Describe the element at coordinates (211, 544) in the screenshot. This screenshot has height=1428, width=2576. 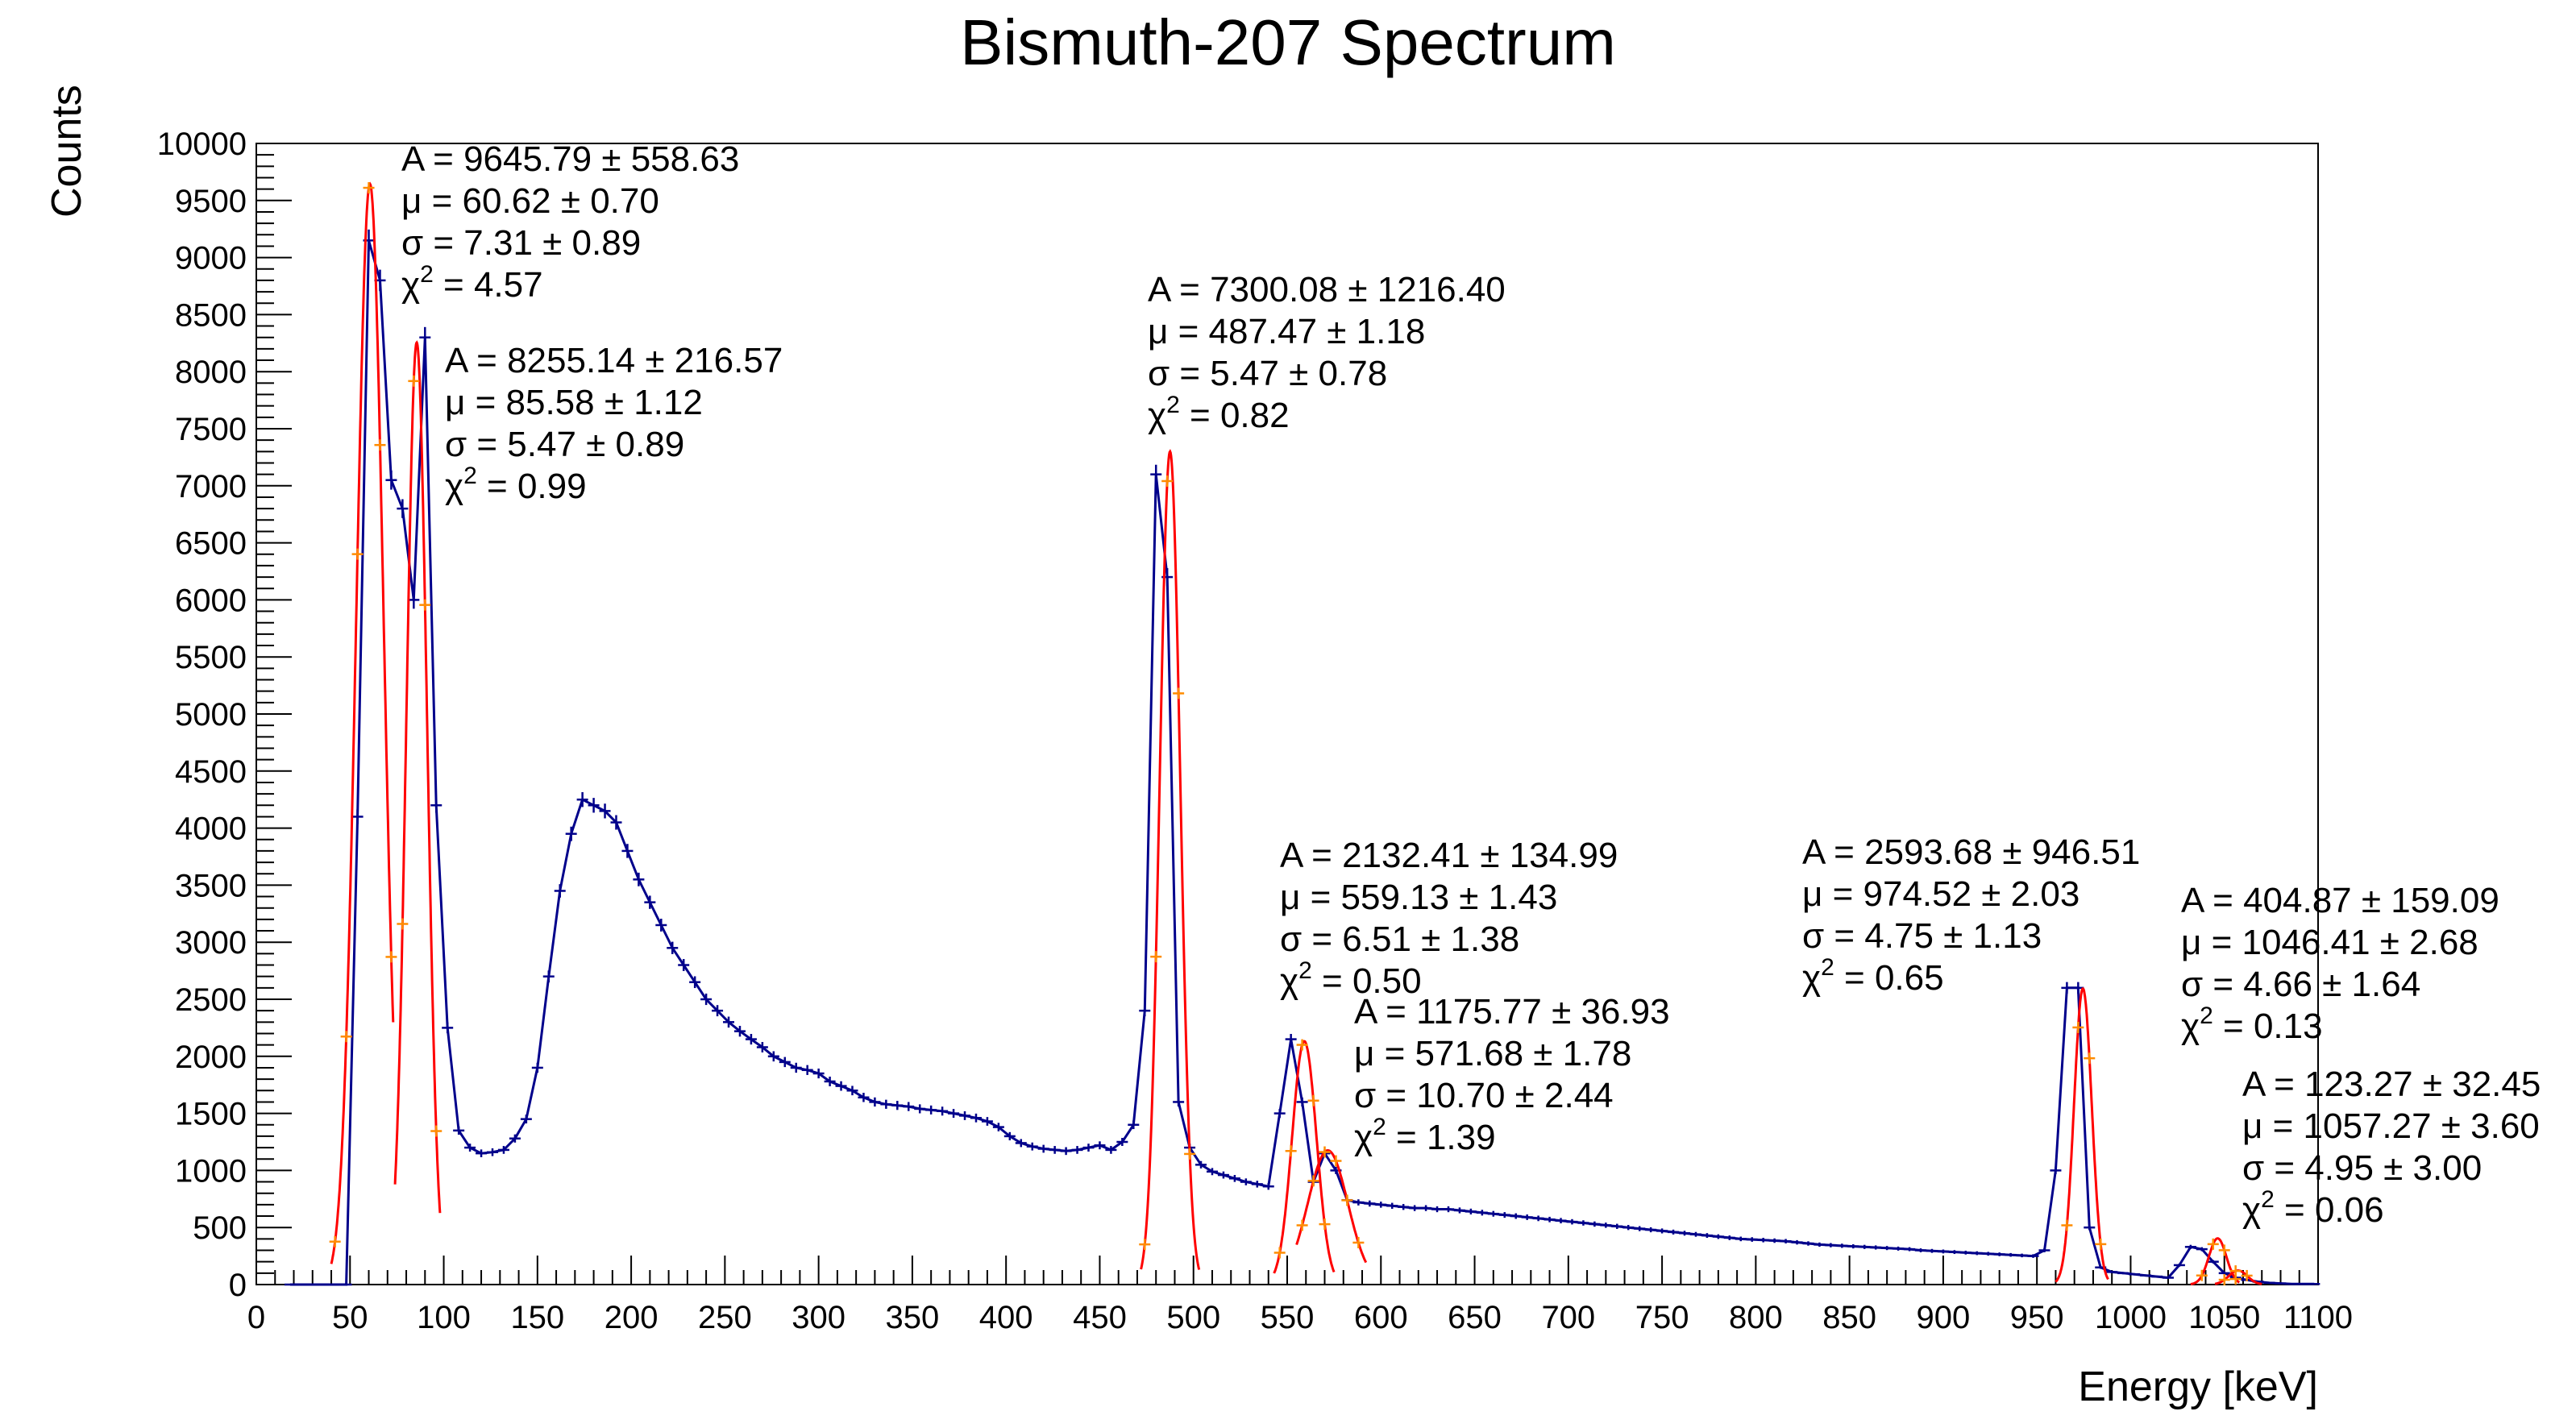
I see `y-tick-label: 6500` at that location.